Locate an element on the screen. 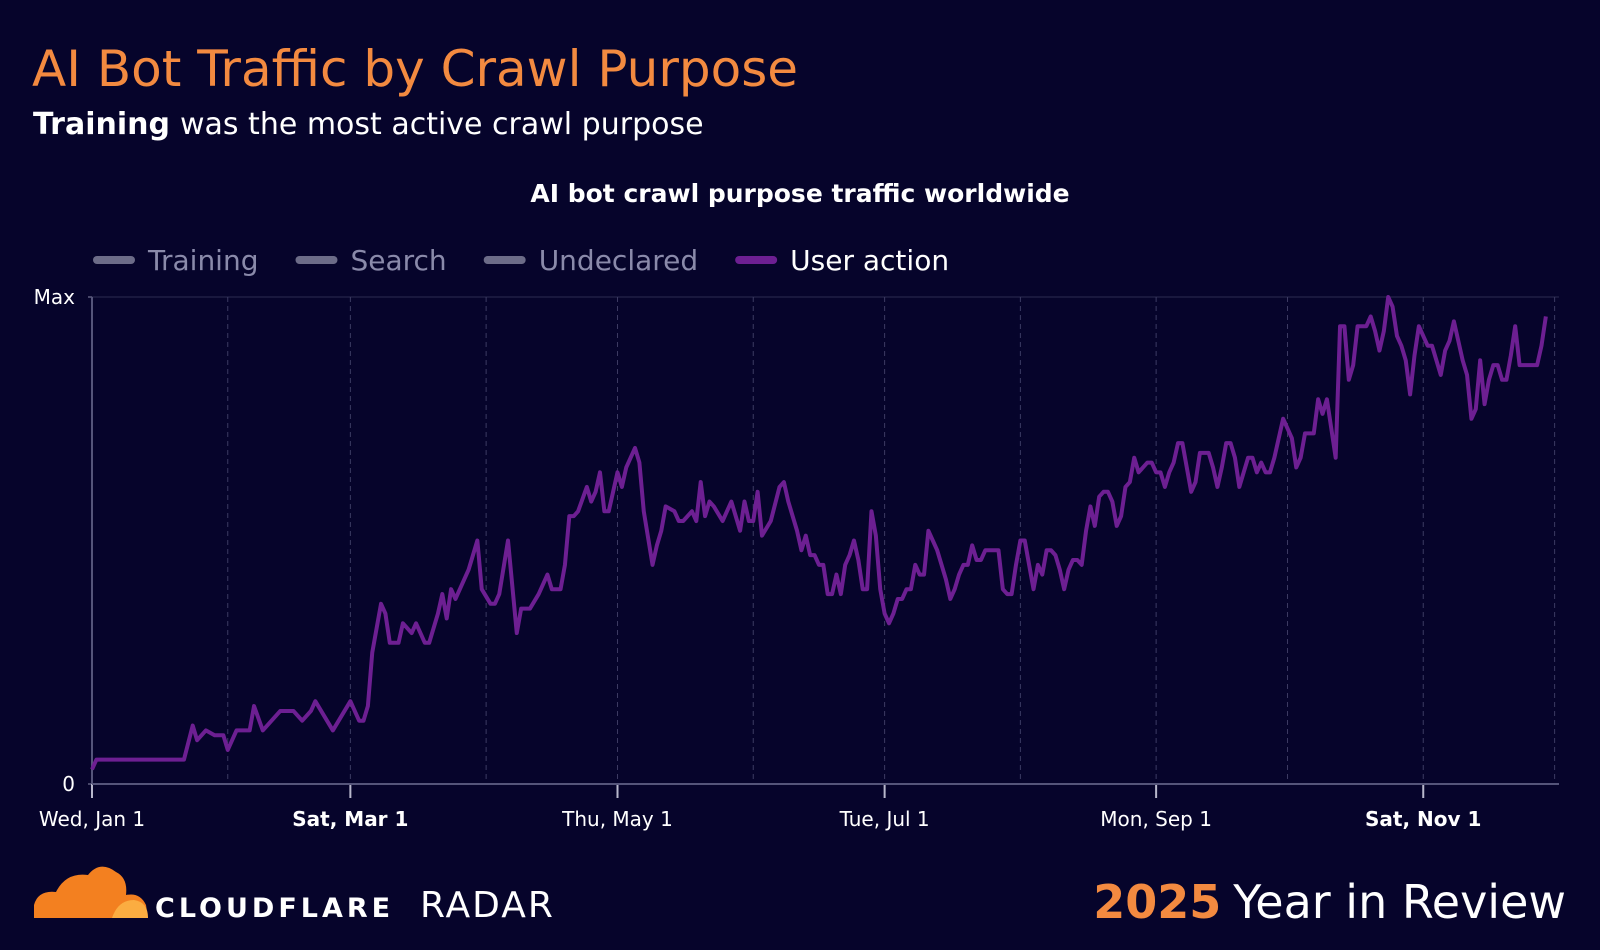 The height and width of the screenshot is (950, 1600). legend-label: Training is located at coordinates (202, 260).